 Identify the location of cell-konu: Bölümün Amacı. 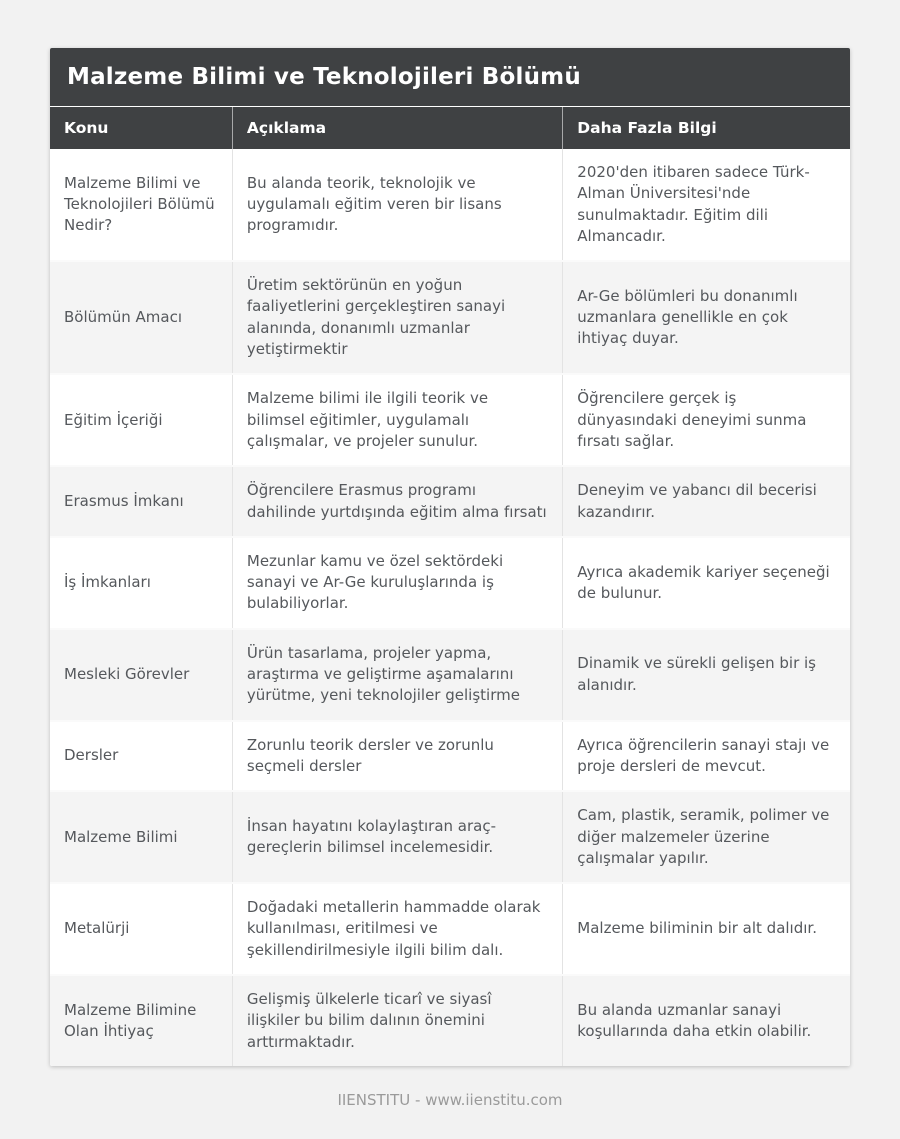
(141, 317).